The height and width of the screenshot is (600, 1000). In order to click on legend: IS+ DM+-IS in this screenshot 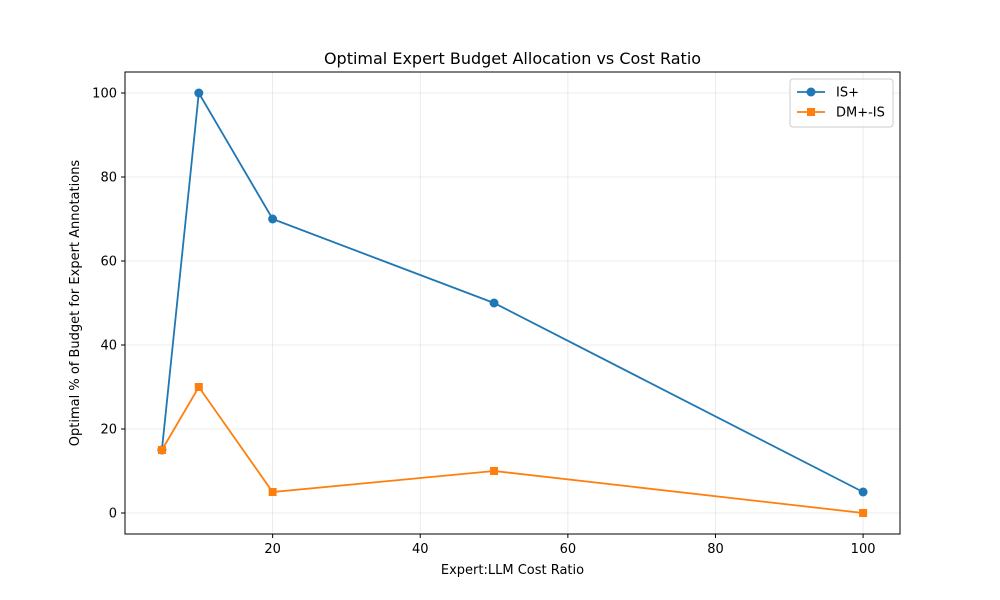, I will do `click(841, 103)`.